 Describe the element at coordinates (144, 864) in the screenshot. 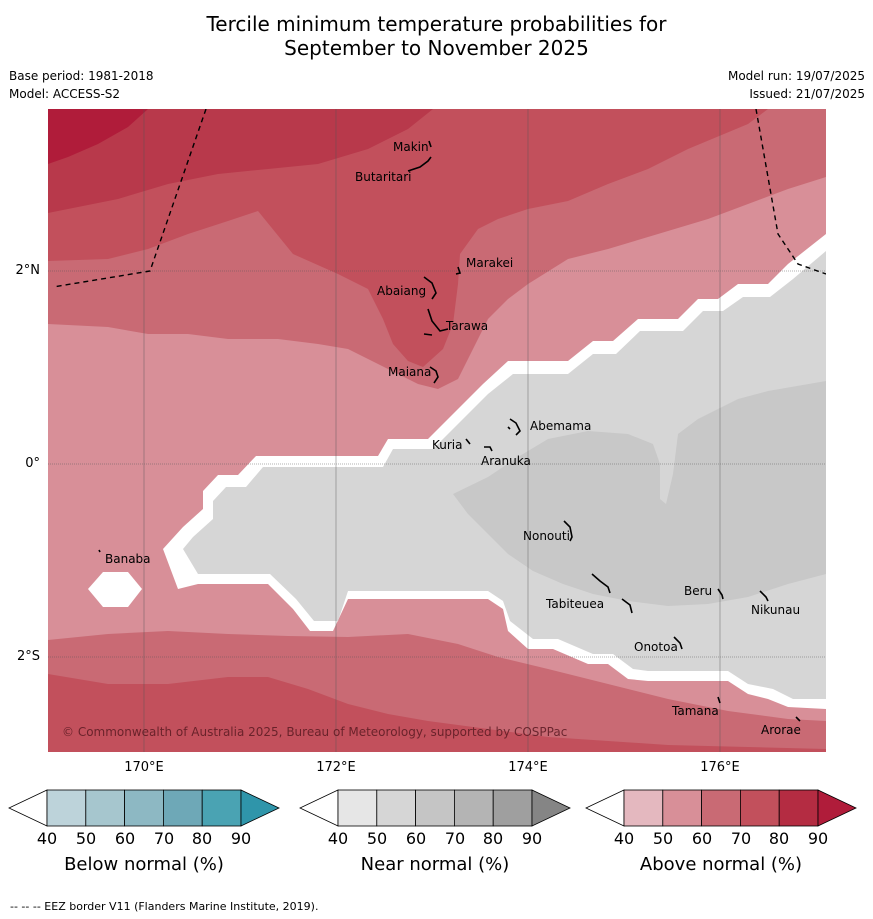

I see `legend-title-below: Below normal (%)` at that location.